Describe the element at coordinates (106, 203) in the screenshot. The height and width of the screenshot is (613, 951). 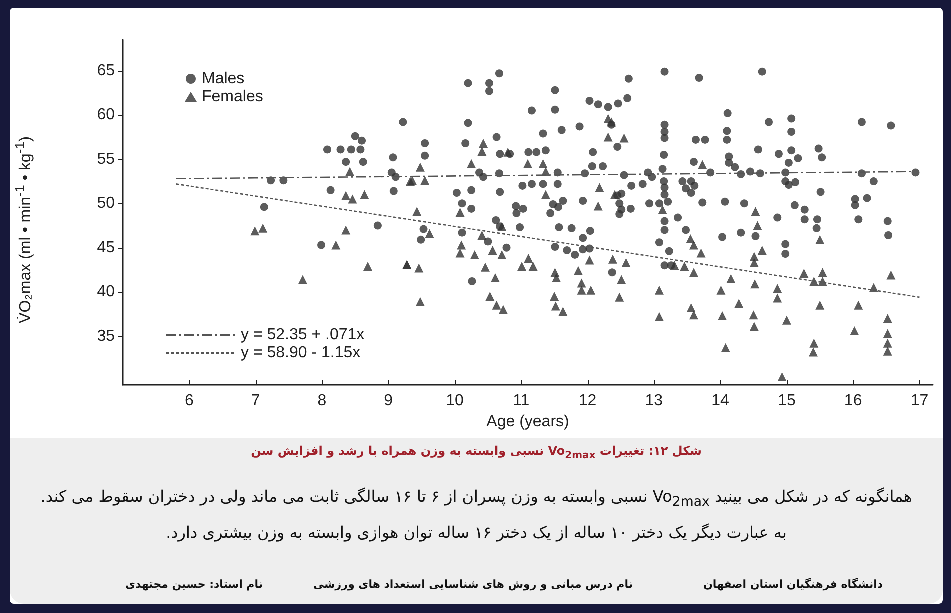
I see `y-tick-label: 50` at that location.